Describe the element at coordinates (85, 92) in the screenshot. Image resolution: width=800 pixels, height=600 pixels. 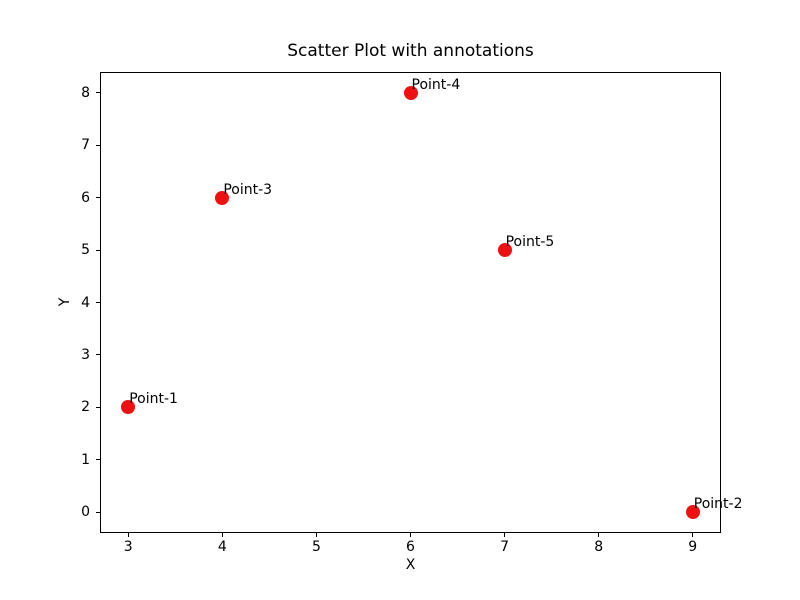
I see `y-tick-label: 8` at that location.